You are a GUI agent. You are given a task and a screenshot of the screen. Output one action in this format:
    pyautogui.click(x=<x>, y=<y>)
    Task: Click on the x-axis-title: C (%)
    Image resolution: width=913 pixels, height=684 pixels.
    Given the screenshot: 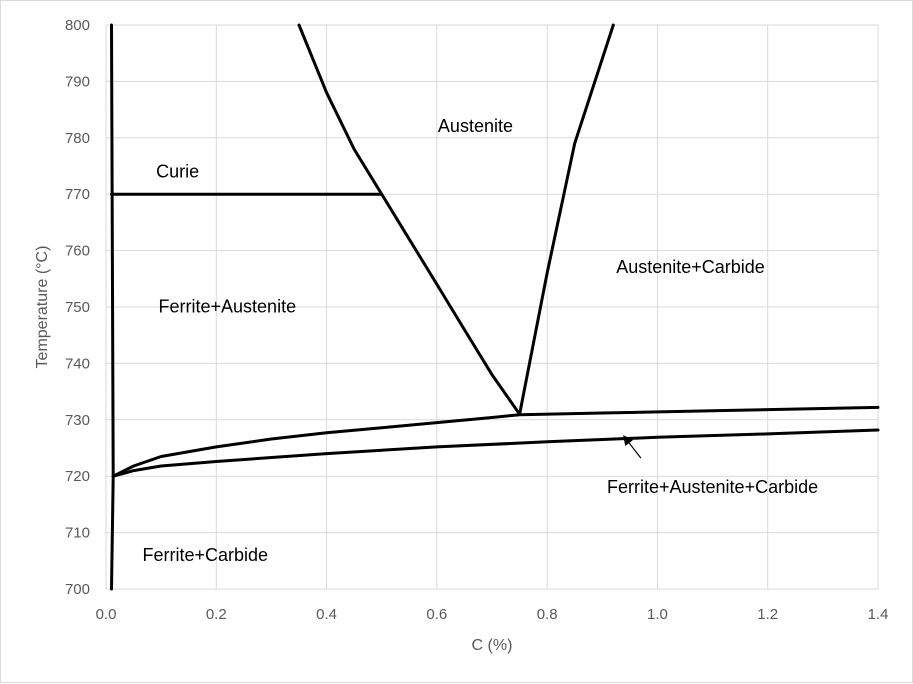 What is the action you would take?
    pyautogui.click(x=492, y=645)
    